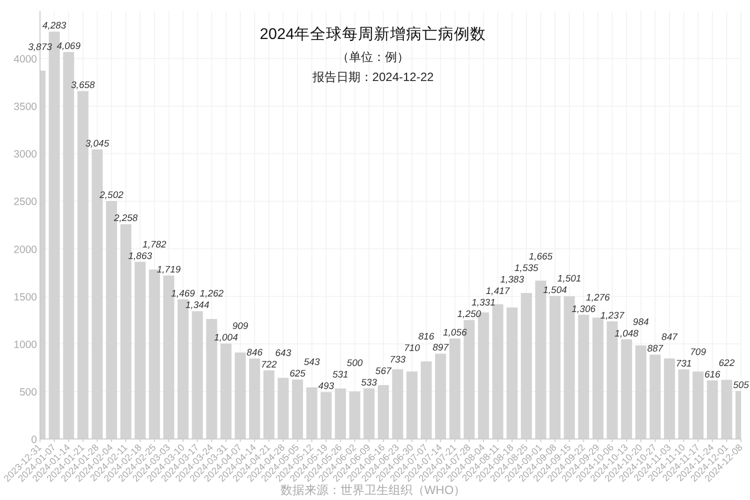 This screenshot has width=750, height=500. What do you see at coordinates (269, 364) in the screenshot?
I see `data-label: 722` at bounding box center [269, 364].